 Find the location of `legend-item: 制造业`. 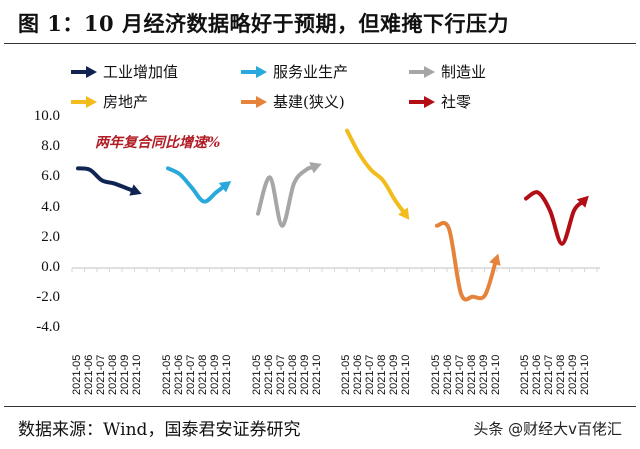

legend-item: 制造业 is located at coordinates (447, 71).